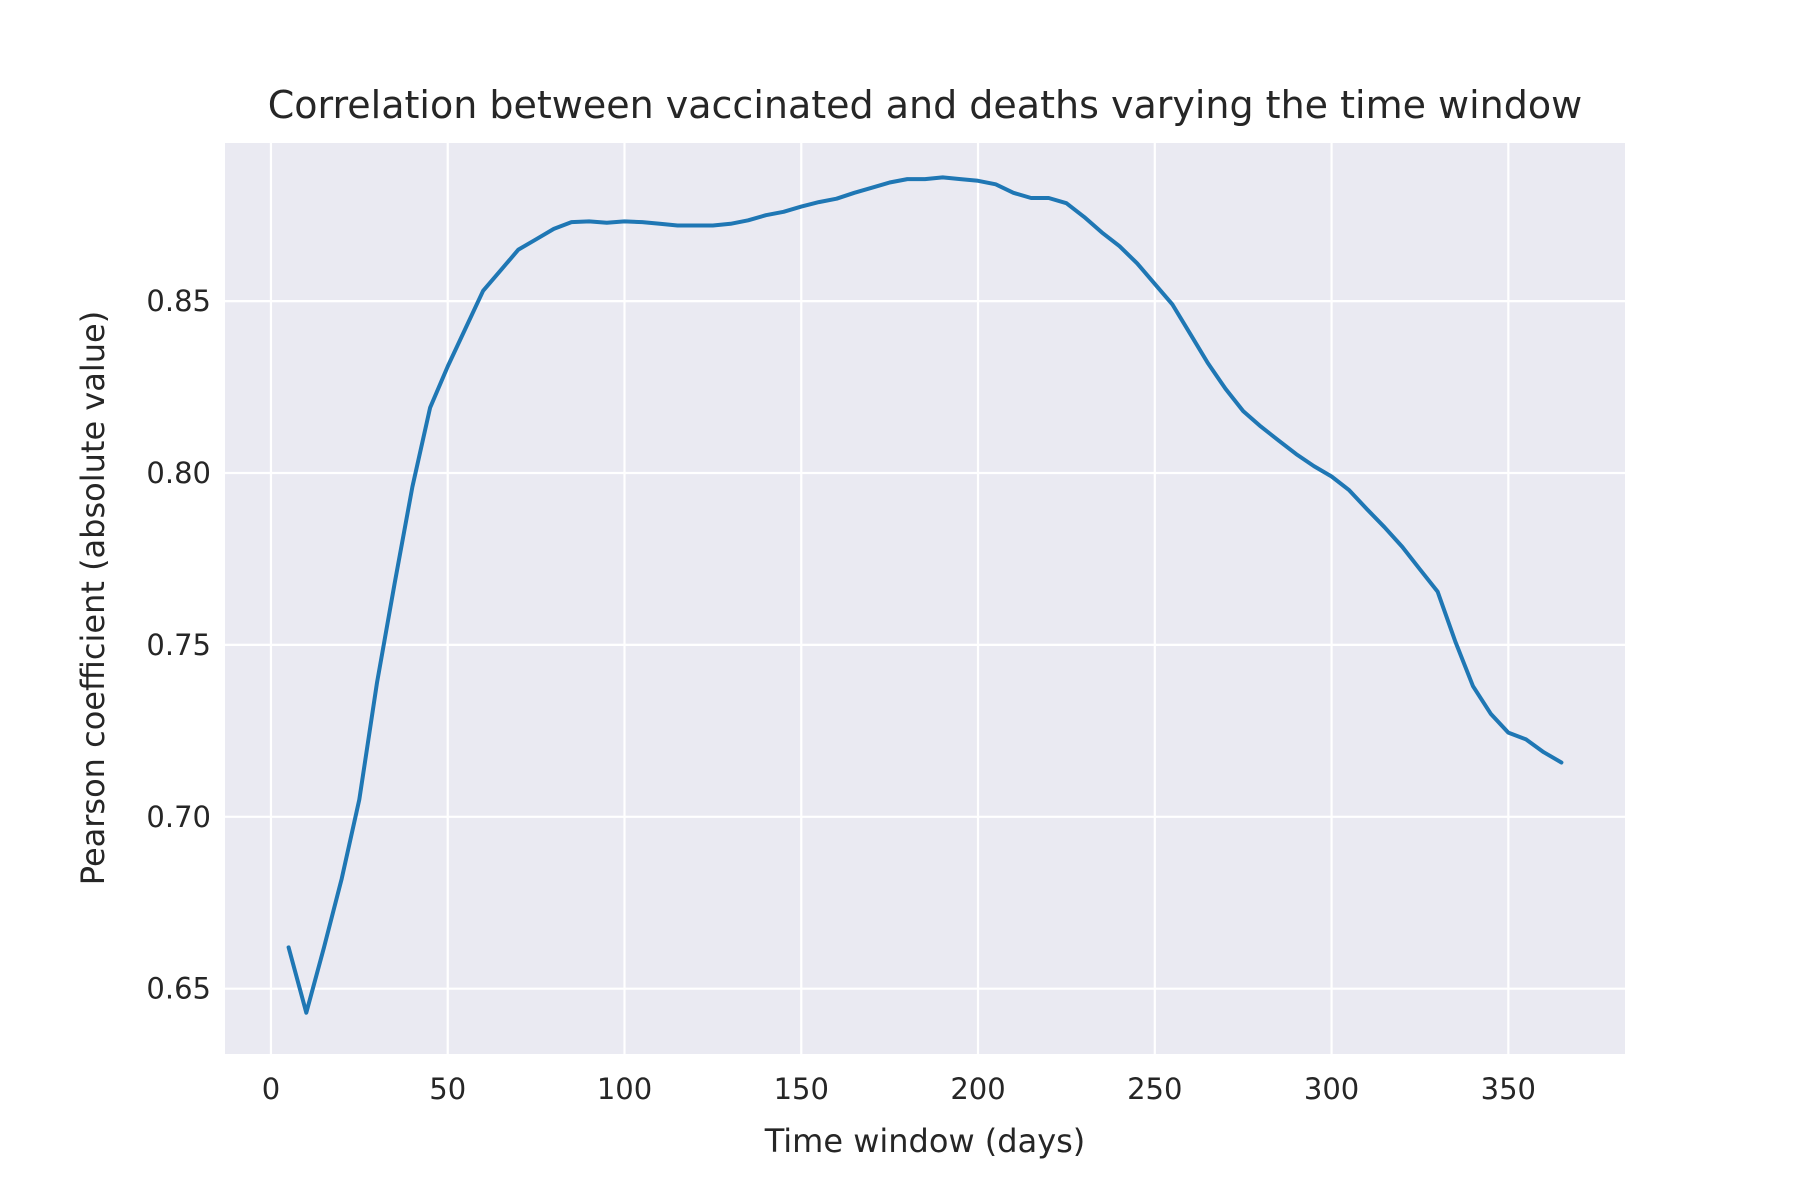 This screenshot has width=1800, height=1200. Describe the element at coordinates (178, 989) in the screenshot. I see `y-tick-label: 0.65` at that location.